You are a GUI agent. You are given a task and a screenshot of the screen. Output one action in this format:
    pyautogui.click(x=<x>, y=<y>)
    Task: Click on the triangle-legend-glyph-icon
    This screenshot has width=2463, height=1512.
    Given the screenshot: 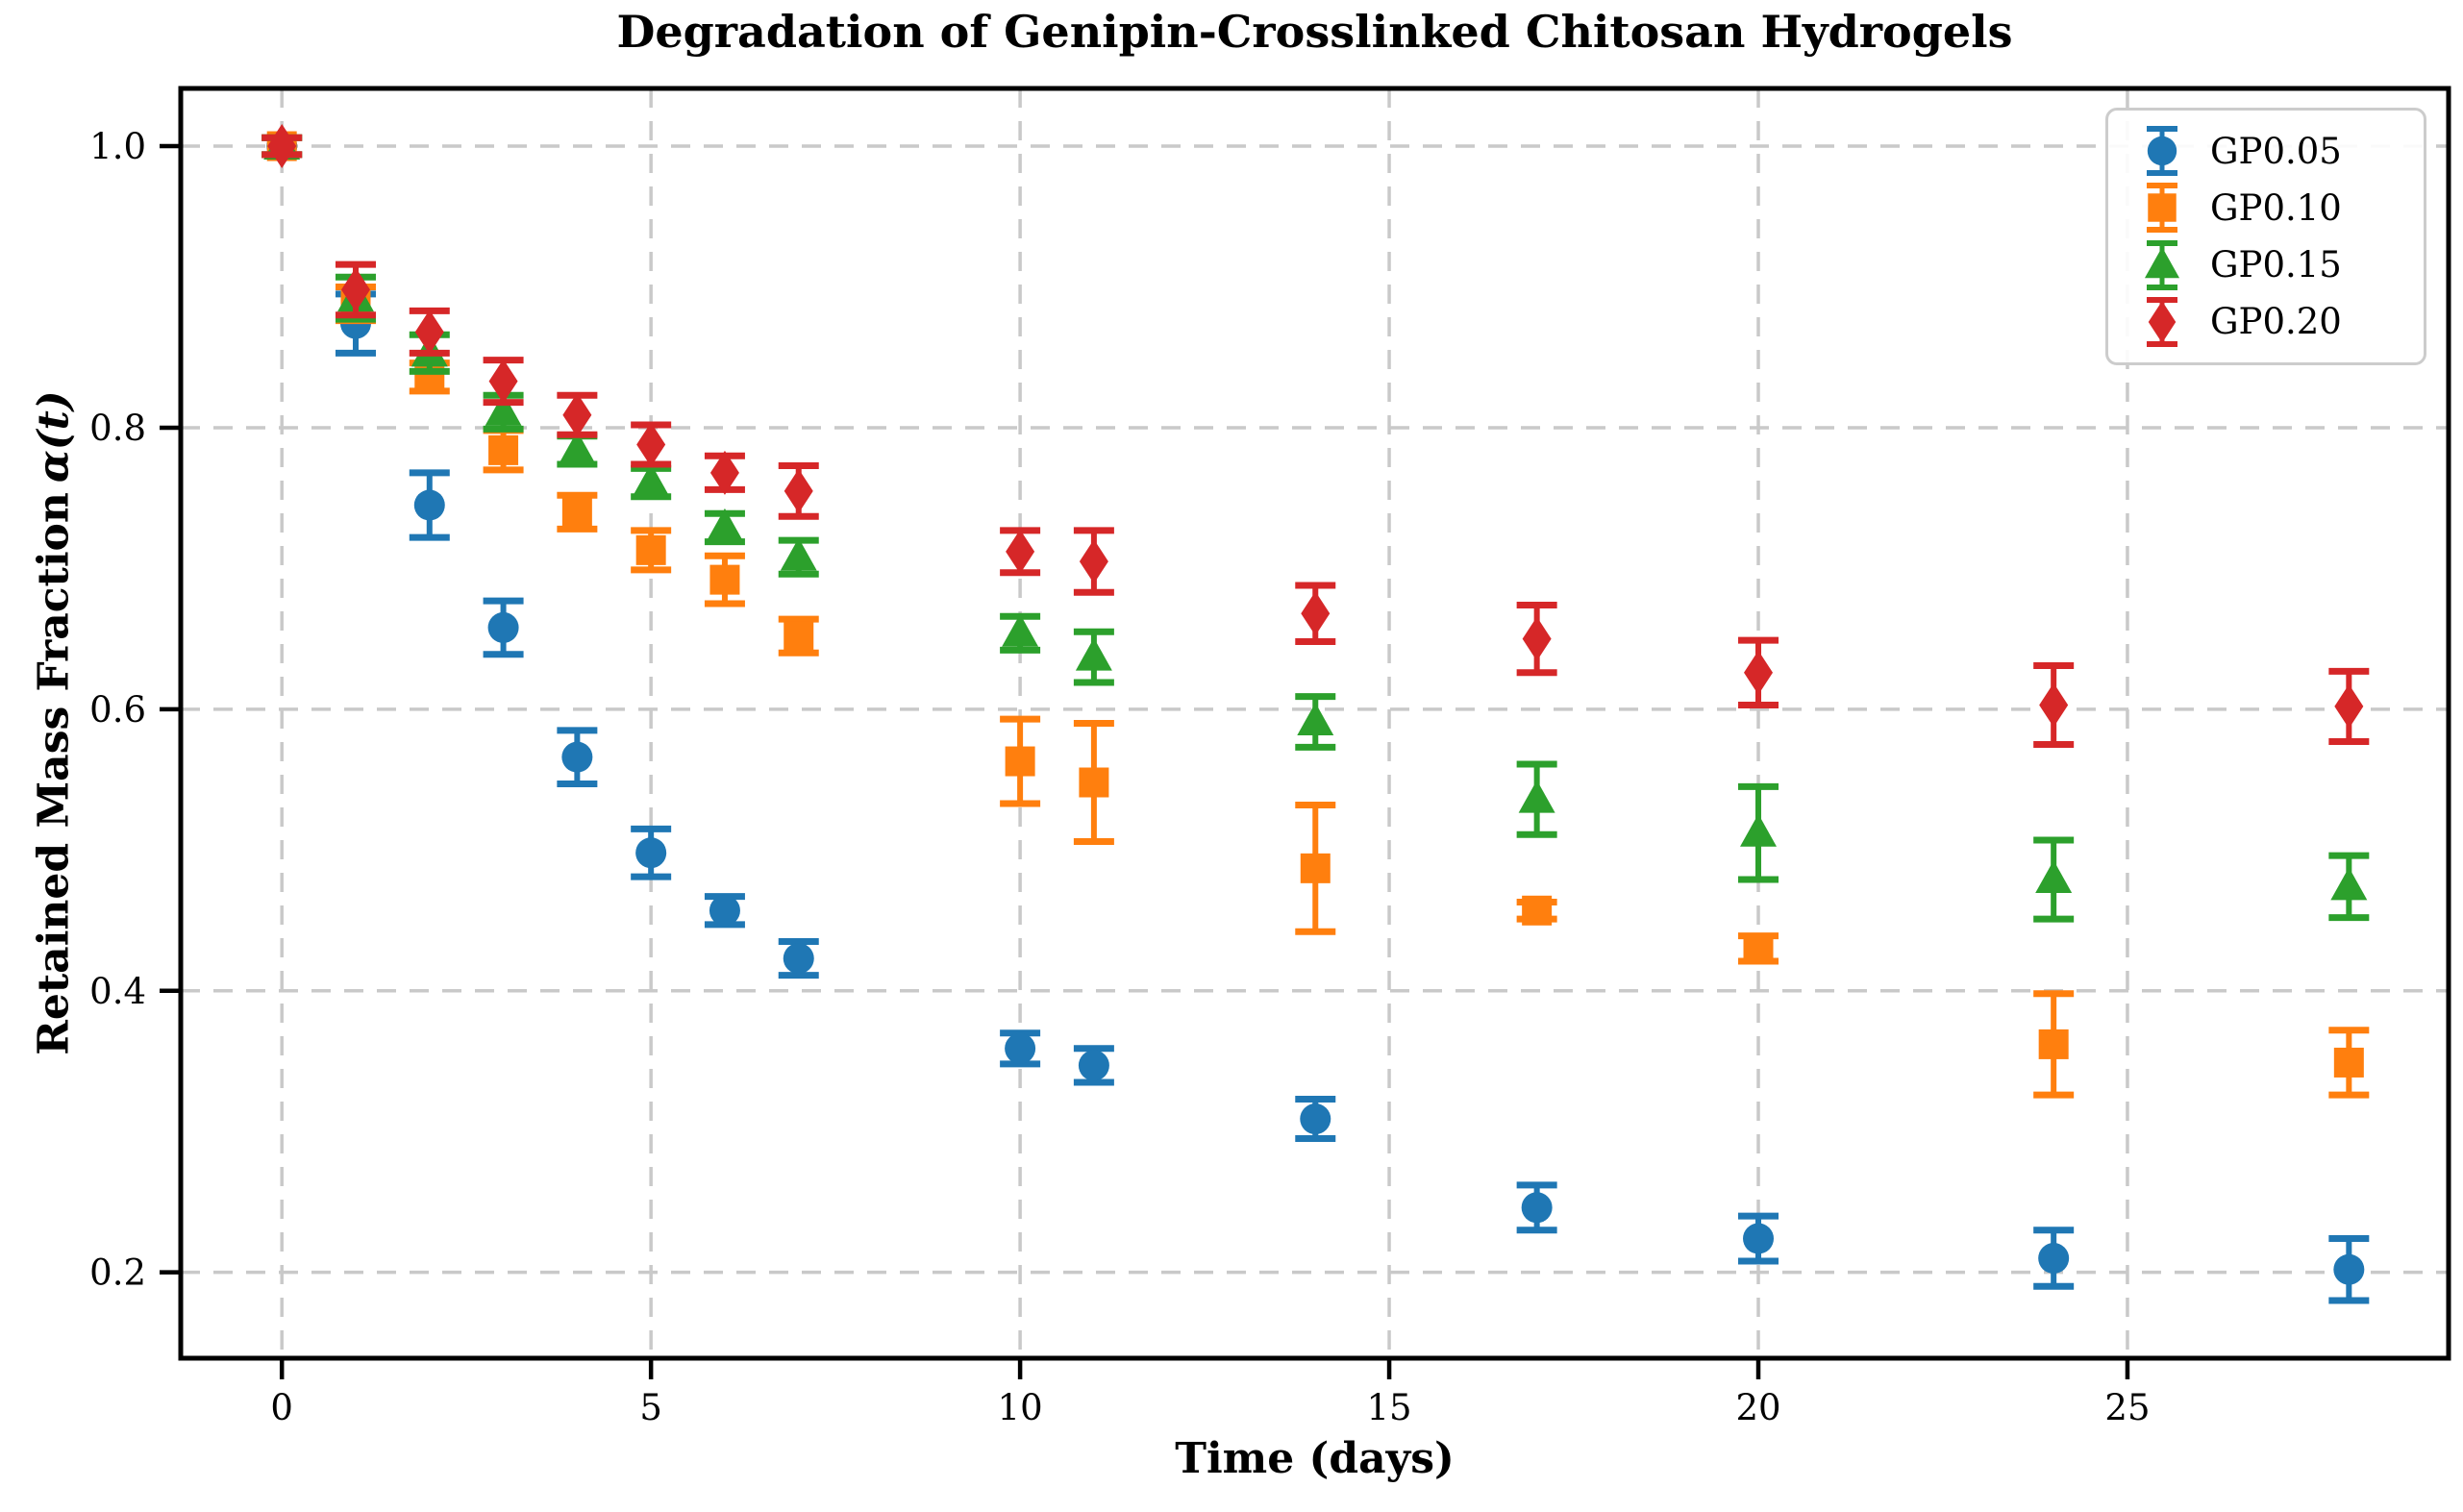 What is the action you would take?
    pyautogui.click(x=2162, y=264)
    